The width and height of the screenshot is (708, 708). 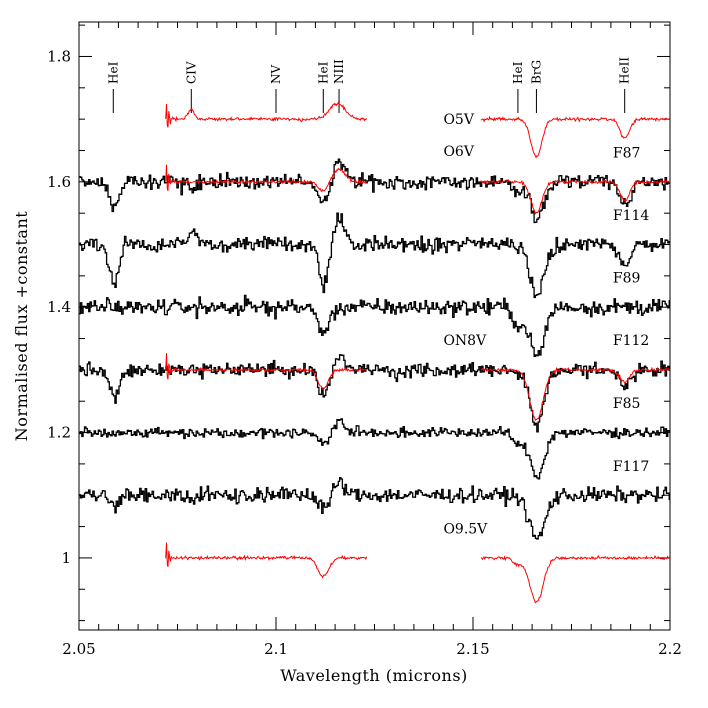 I want to click on line-marker-label: BrG, so click(x=536, y=72).